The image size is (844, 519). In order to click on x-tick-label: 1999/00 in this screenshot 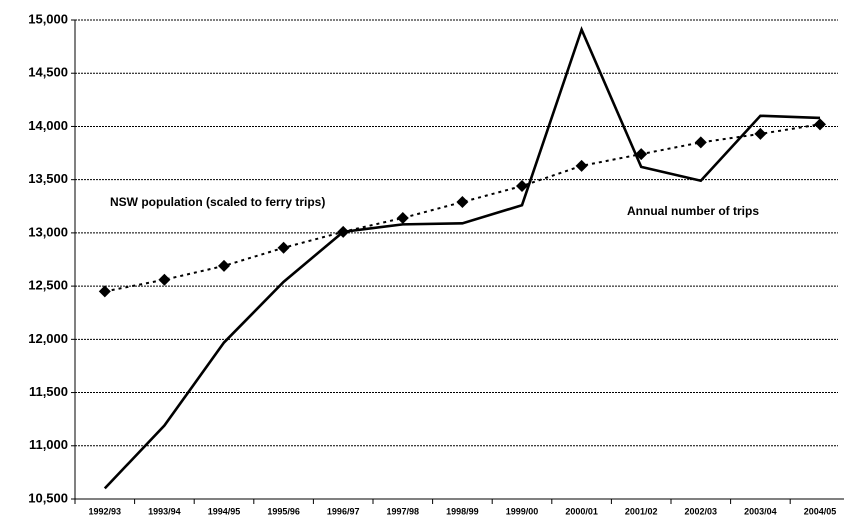, I will do `click(522, 511)`.